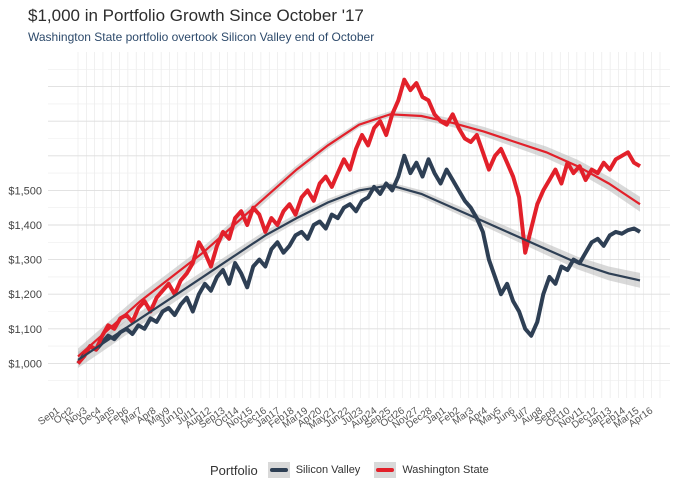 The width and height of the screenshot is (680, 500). What do you see at coordinates (25, 295) in the screenshot?
I see `y-tick-label: $1,200` at bounding box center [25, 295].